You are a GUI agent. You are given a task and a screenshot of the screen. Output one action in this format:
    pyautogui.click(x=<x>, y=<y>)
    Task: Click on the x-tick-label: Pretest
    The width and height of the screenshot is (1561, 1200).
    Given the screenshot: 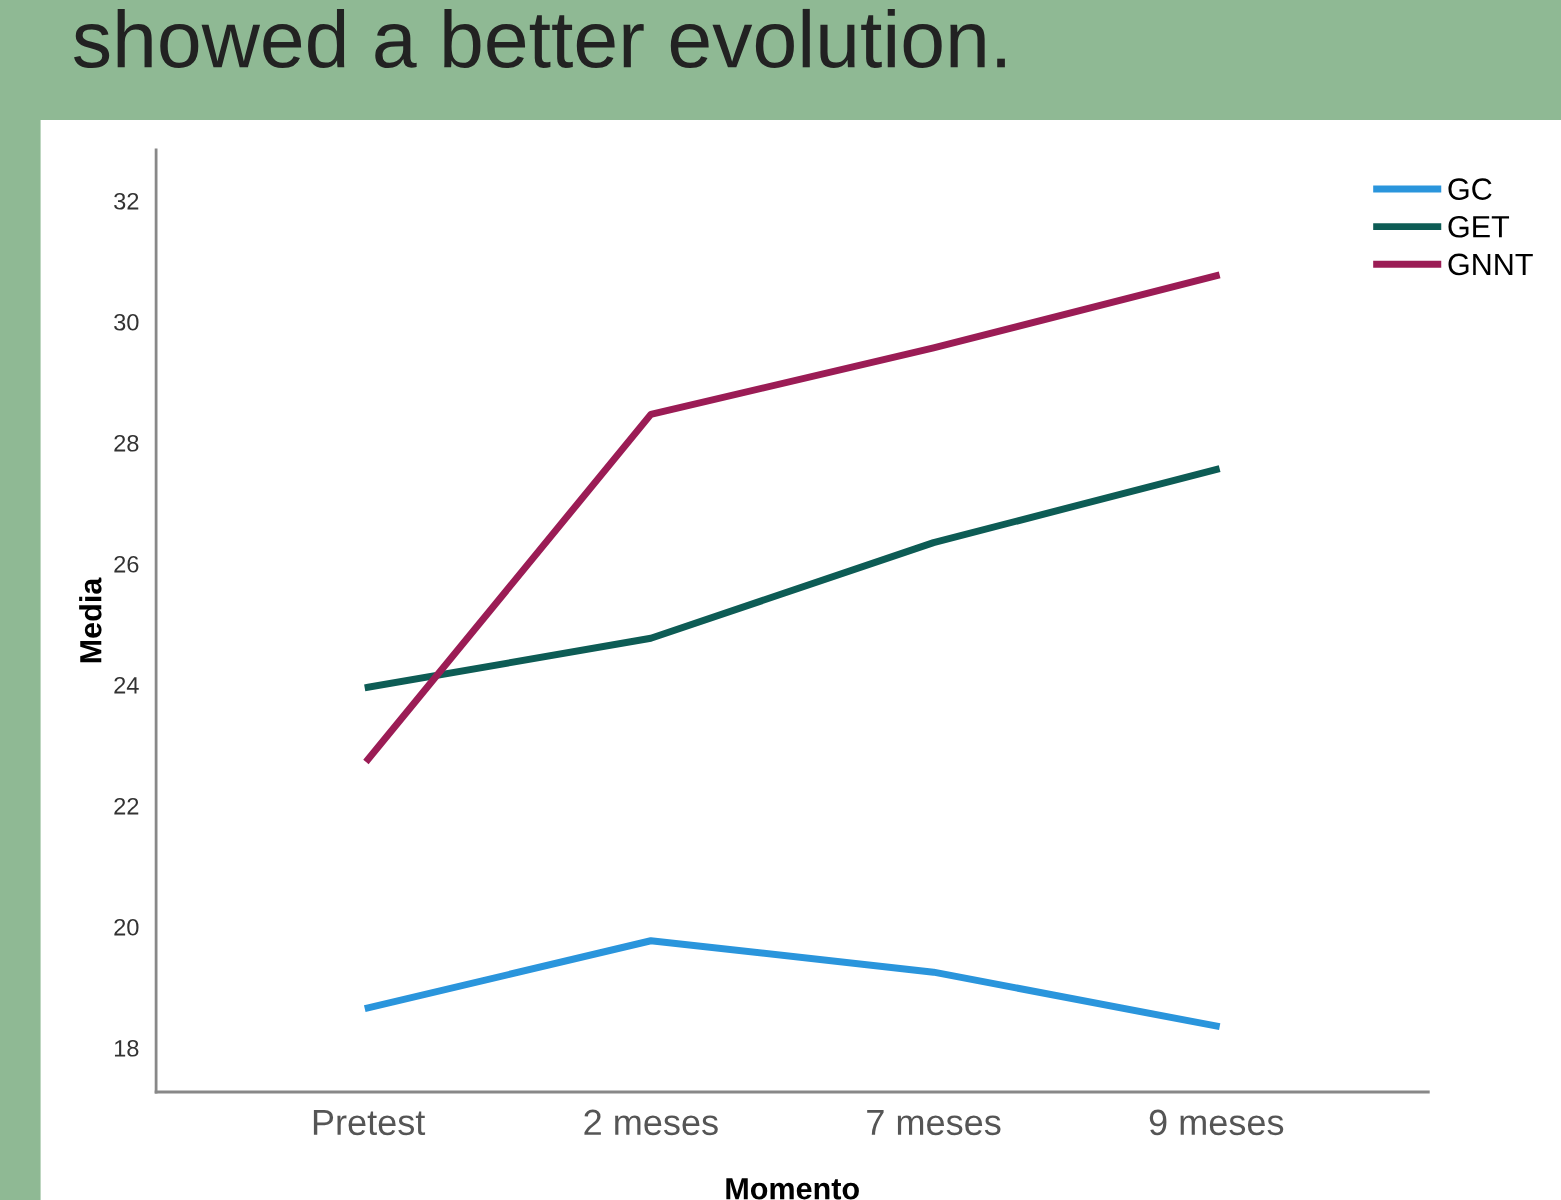 What is the action you would take?
    pyautogui.click(x=369, y=1122)
    